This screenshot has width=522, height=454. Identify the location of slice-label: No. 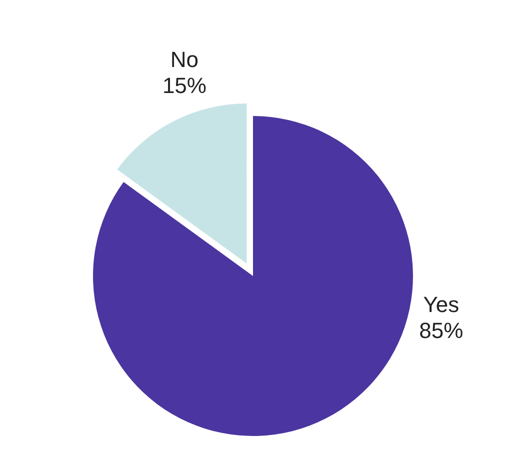
(184, 59).